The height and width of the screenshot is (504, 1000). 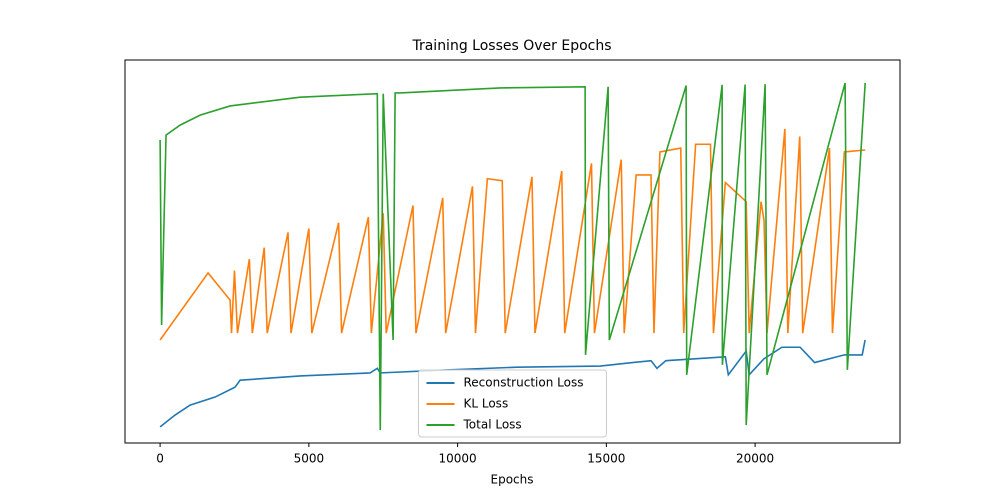 I want to click on x-axis-label: Epochs, so click(x=512, y=480).